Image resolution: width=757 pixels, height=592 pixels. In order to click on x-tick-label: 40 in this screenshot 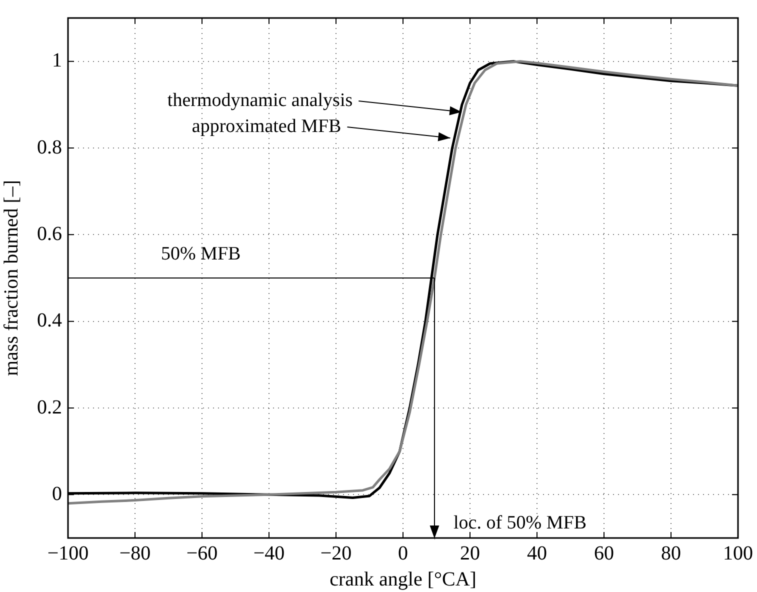, I will do `click(537, 553)`.